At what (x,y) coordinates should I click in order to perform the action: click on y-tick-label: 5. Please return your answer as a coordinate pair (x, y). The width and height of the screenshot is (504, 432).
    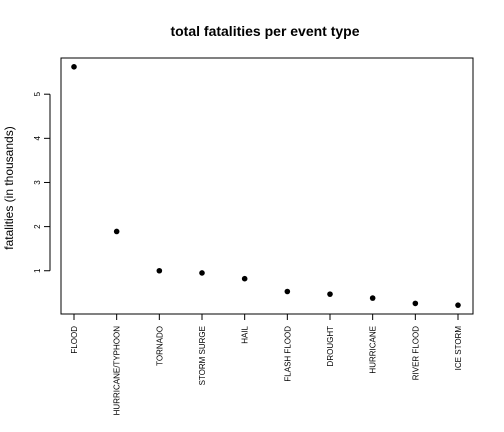
    Looking at the image, I should click on (37, 93).